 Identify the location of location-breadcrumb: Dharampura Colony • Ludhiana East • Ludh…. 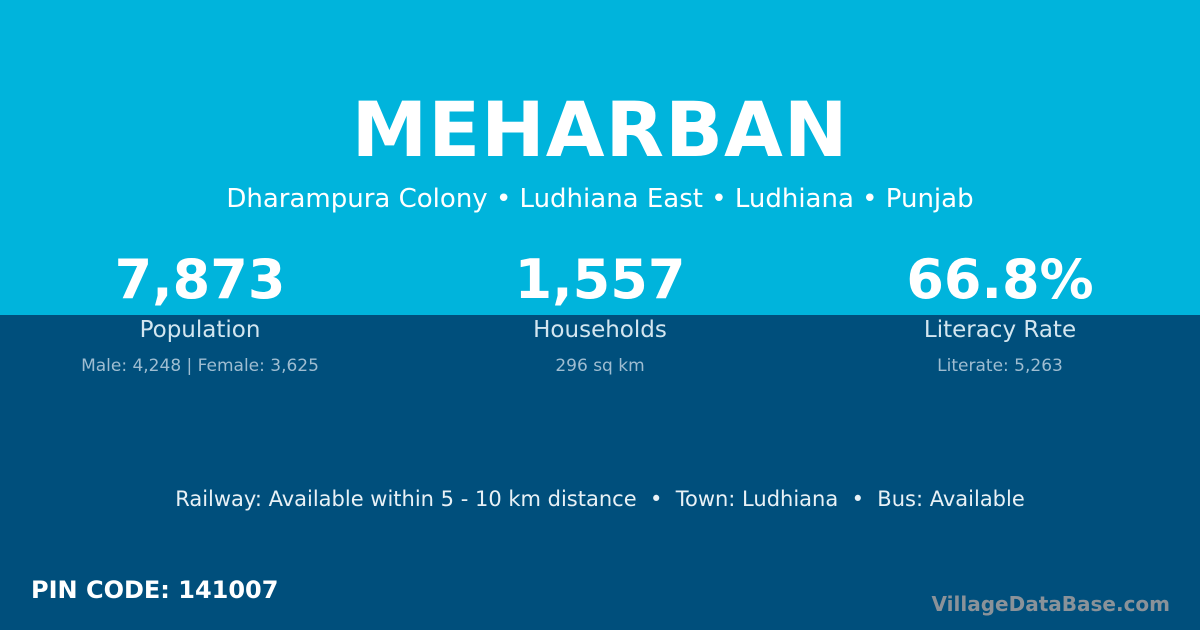
(600, 199).